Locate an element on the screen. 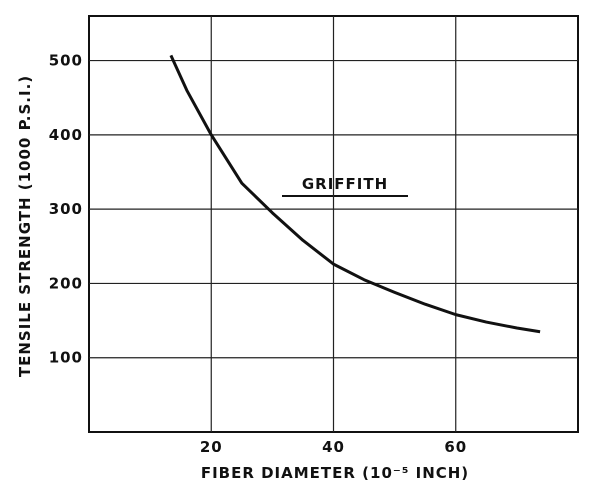 The width and height of the screenshot is (598, 504). x-axis-label: FIBER DIAMETER (10⁻⁵ INCH) is located at coordinates (335, 473).